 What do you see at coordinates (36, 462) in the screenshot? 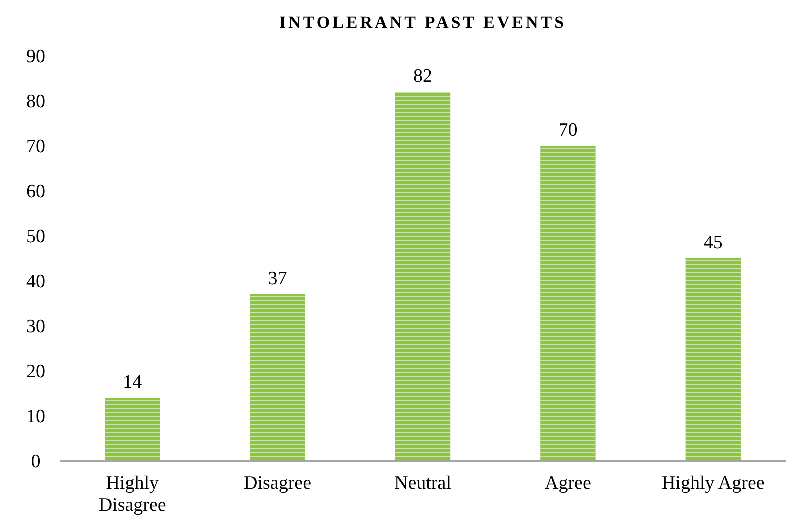
I see `y-tick-label: 0` at bounding box center [36, 462].